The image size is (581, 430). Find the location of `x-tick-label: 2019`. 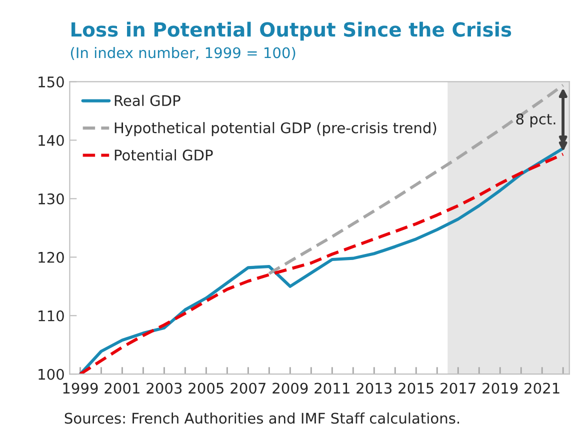

x-tick-label: 2019 is located at coordinates (500, 388).